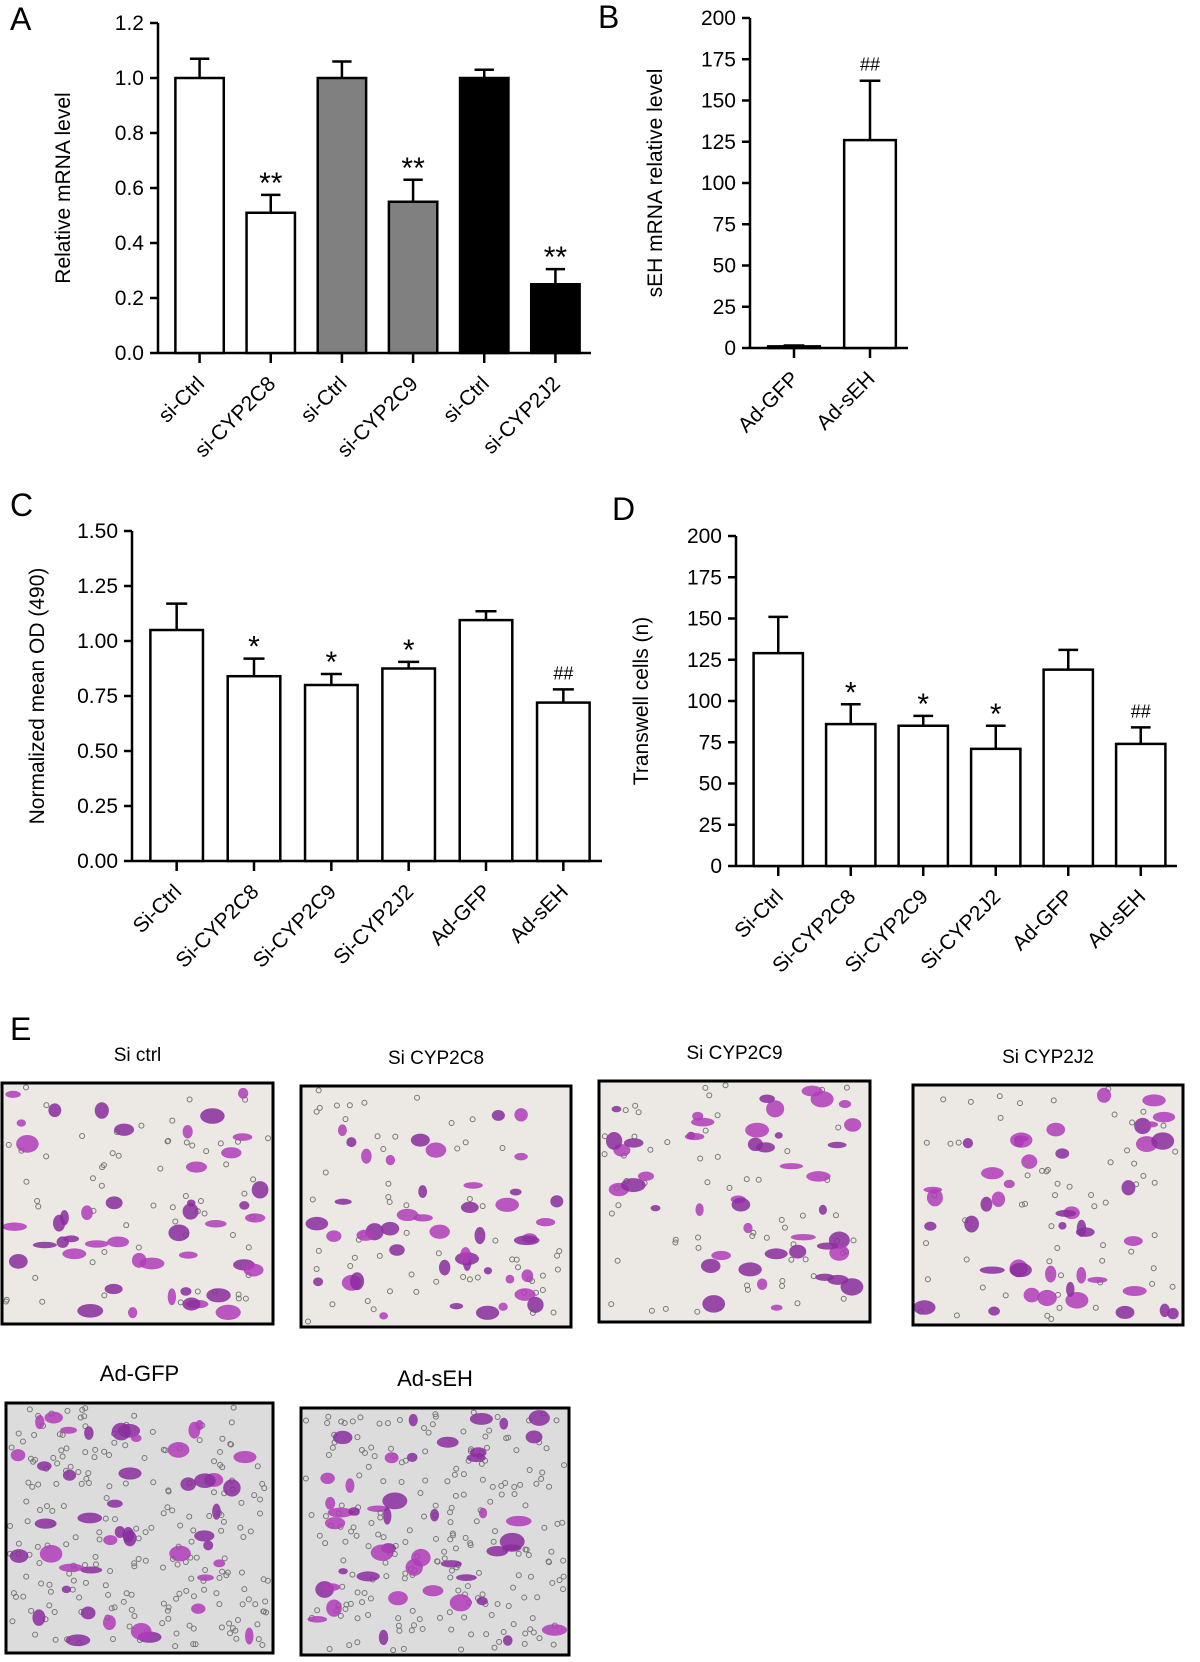  Describe the element at coordinates (466, 399) in the screenshot. I see `x-tick-label: si-Ctrl` at that location.